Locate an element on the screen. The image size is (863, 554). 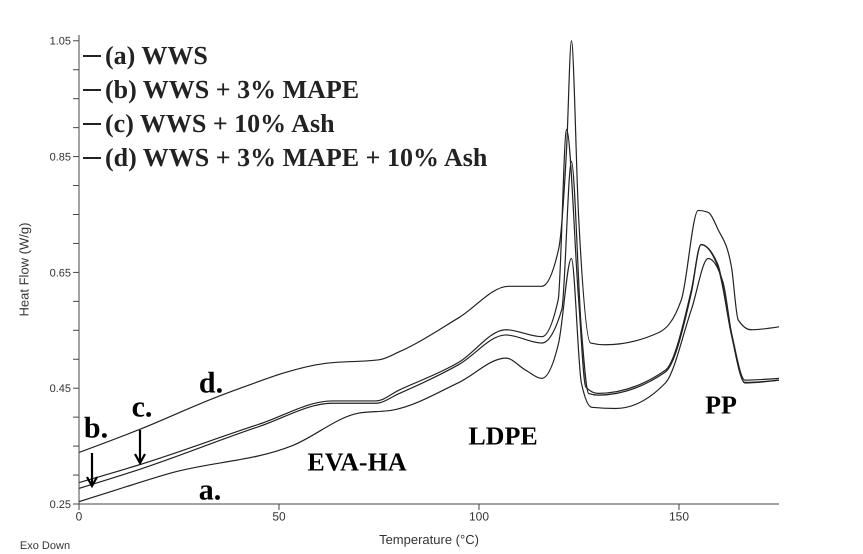
legend-label: (a) WWS is located at coordinates (156, 56).